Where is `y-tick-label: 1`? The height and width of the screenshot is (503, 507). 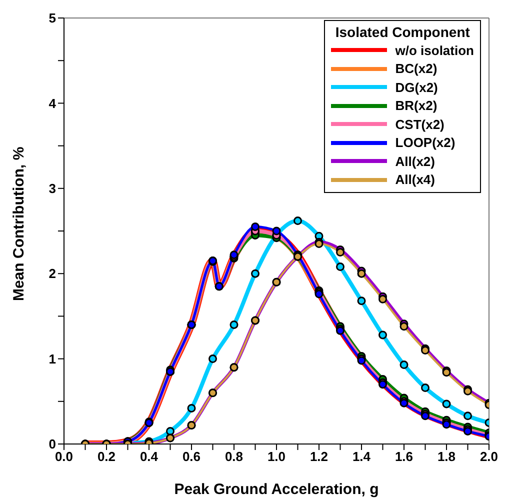 y-tick-label: 1 is located at coordinates (52, 358).